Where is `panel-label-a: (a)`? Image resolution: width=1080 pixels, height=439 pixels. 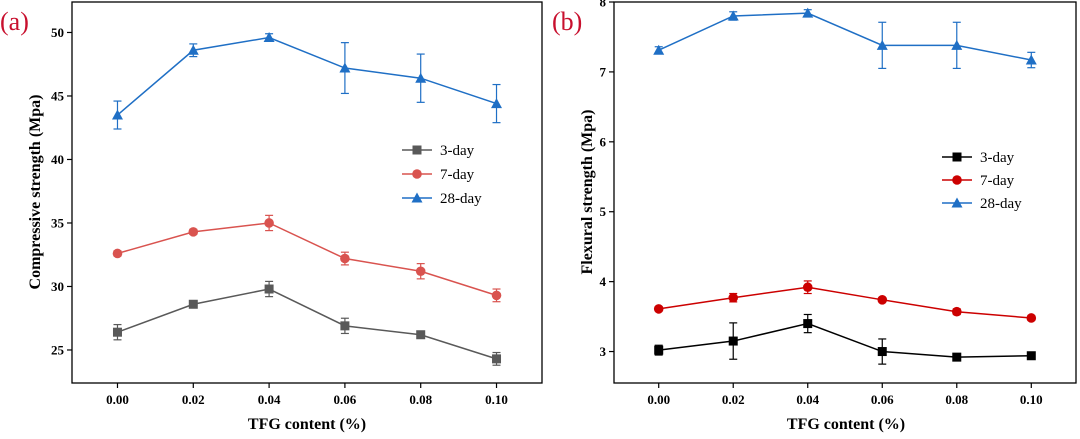
panel-label-a: (a) is located at coordinates (14, 21).